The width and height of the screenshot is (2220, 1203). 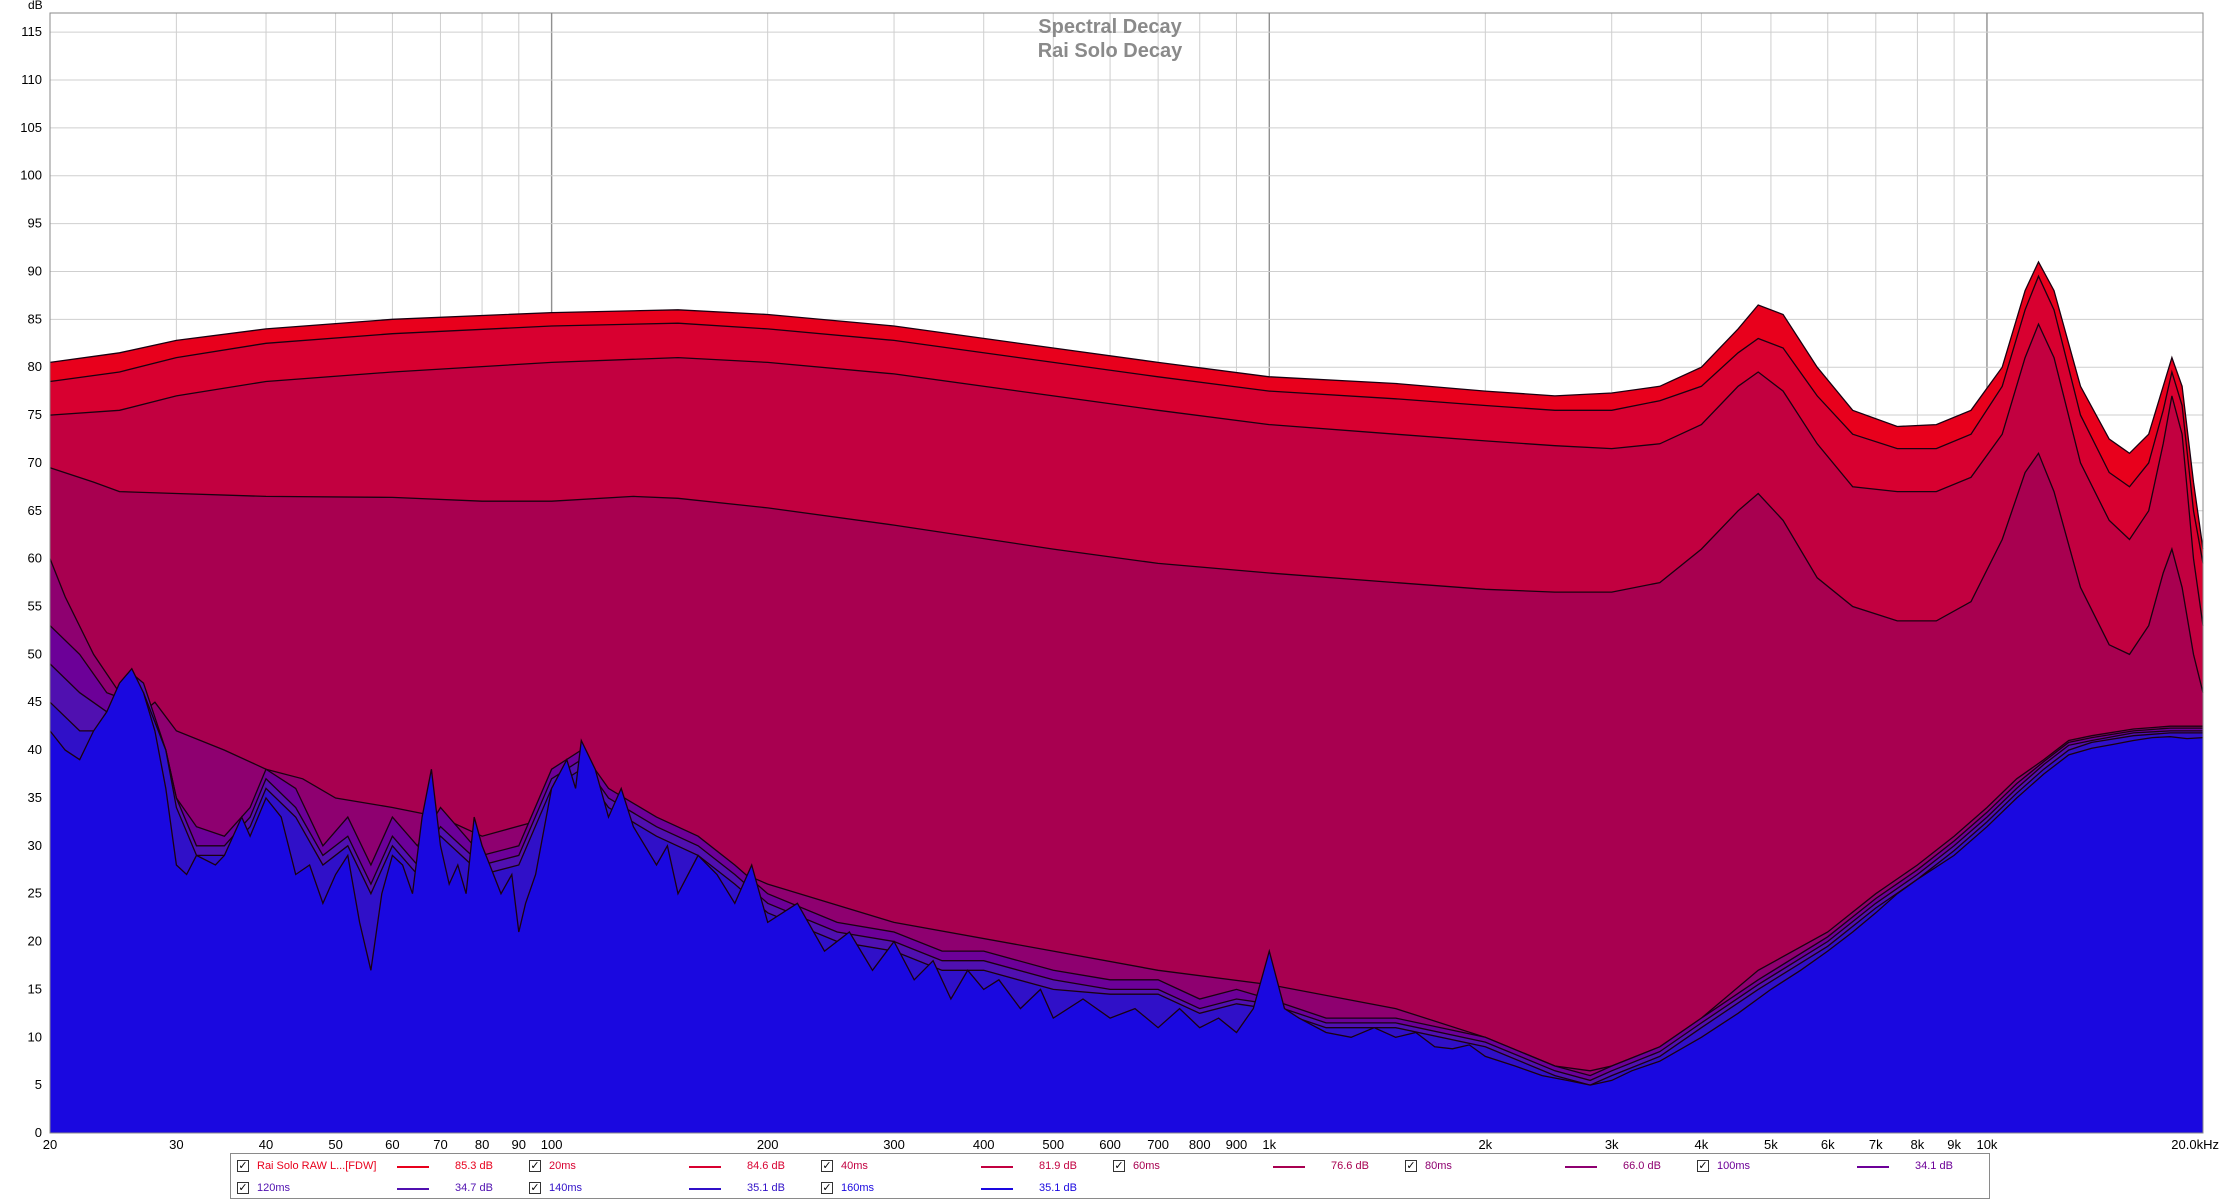 What do you see at coordinates (552, 1144) in the screenshot?
I see `x-tick-label: 100` at bounding box center [552, 1144].